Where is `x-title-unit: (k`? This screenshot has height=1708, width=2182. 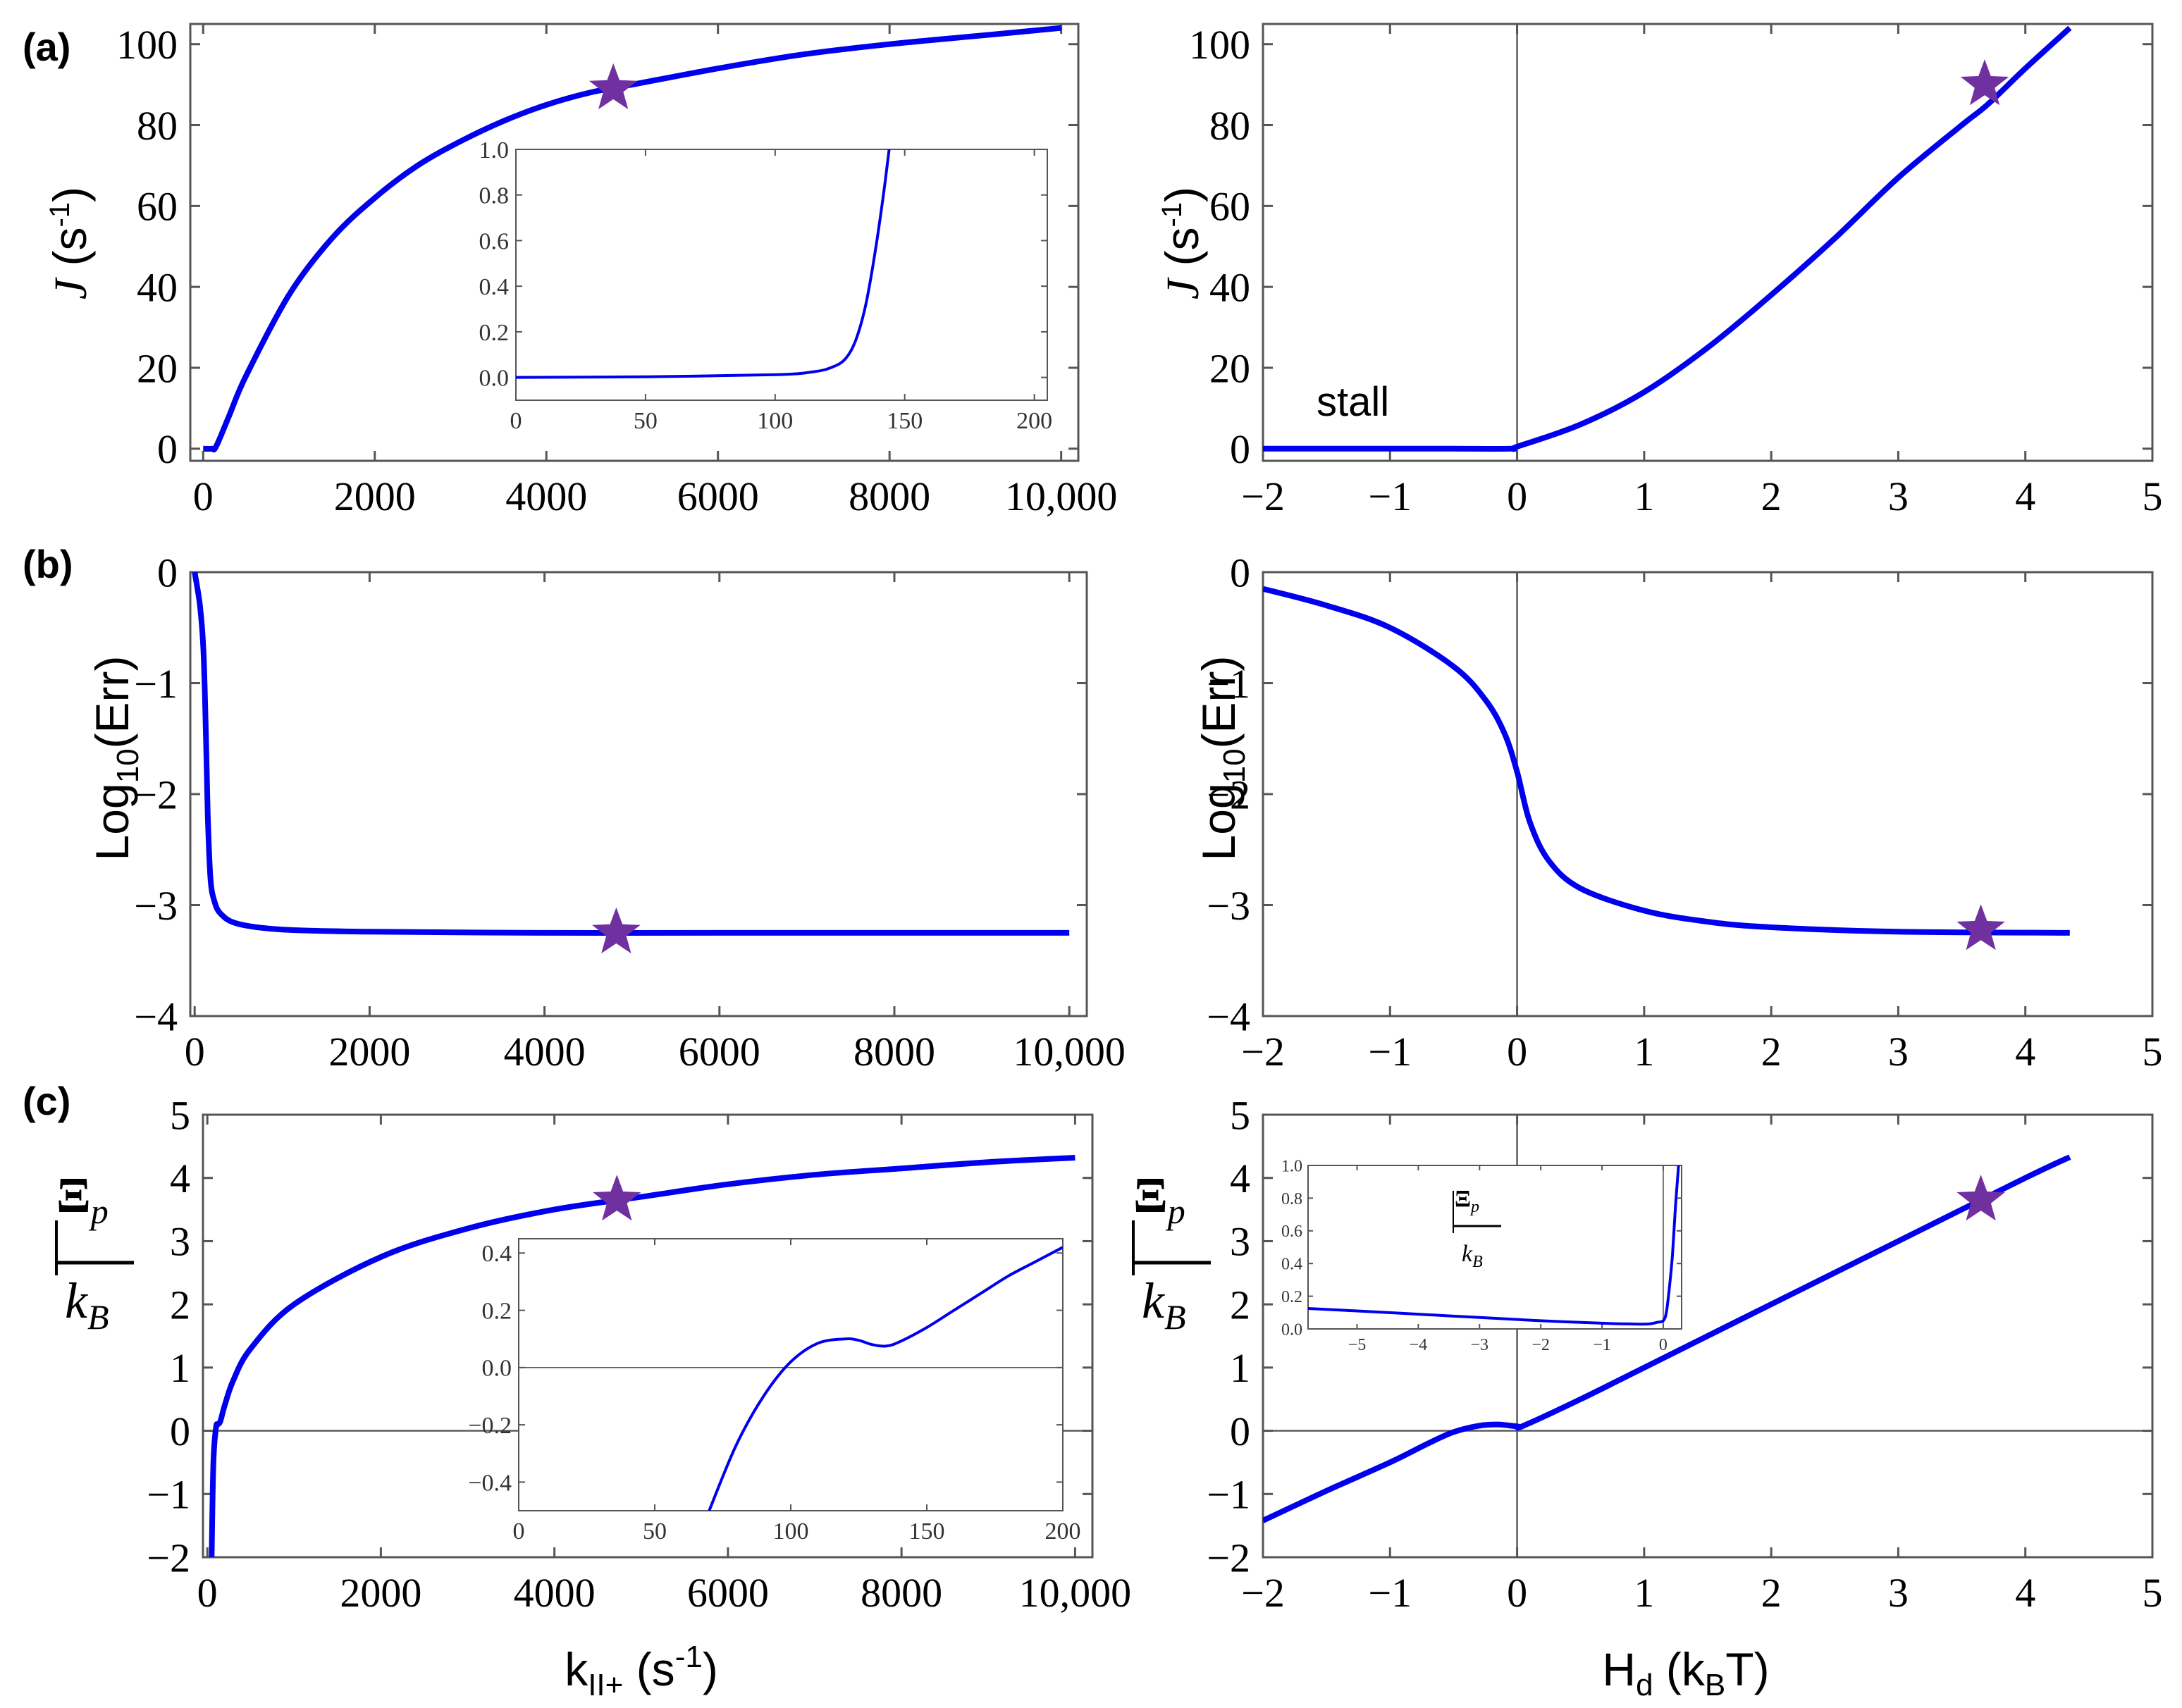
x-title-unit: (k is located at coordinates (1679, 1669).